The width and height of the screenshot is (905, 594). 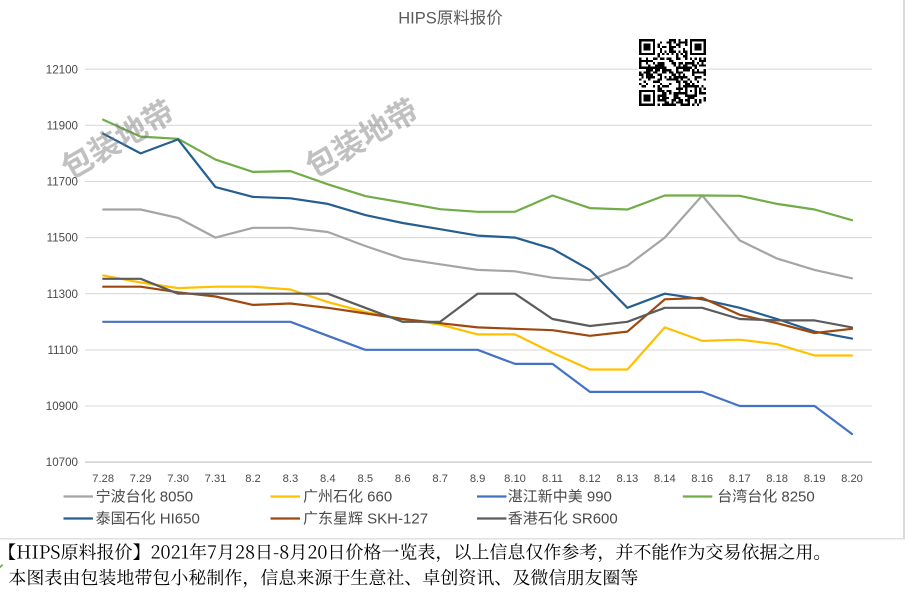 What do you see at coordinates (852, 479) in the screenshot?
I see `svg-text: 8.20` at bounding box center [852, 479].